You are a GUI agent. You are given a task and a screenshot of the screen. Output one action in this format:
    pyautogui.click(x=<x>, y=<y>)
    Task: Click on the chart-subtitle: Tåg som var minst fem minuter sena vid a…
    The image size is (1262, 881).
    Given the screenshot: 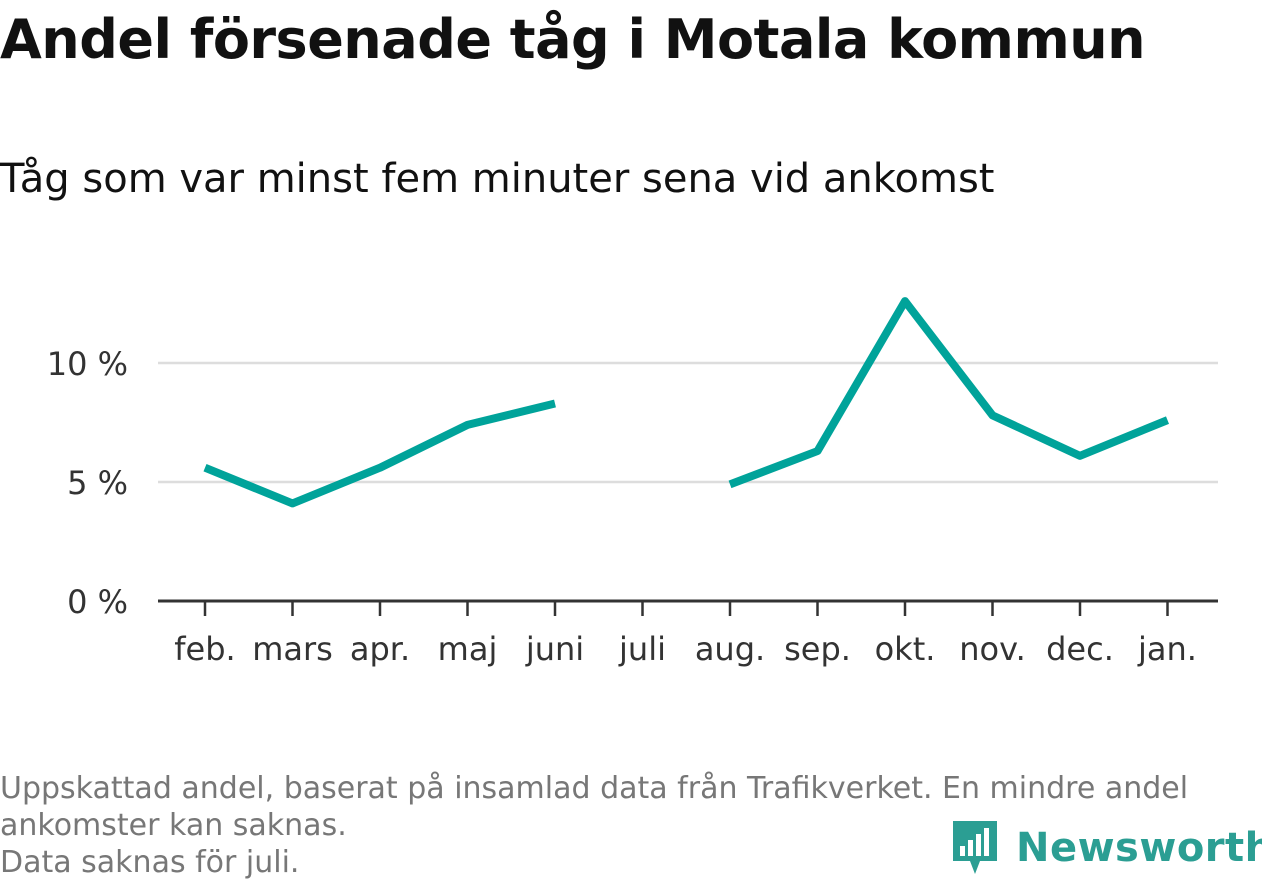 What is the action you would take?
    pyautogui.click(x=497, y=179)
    